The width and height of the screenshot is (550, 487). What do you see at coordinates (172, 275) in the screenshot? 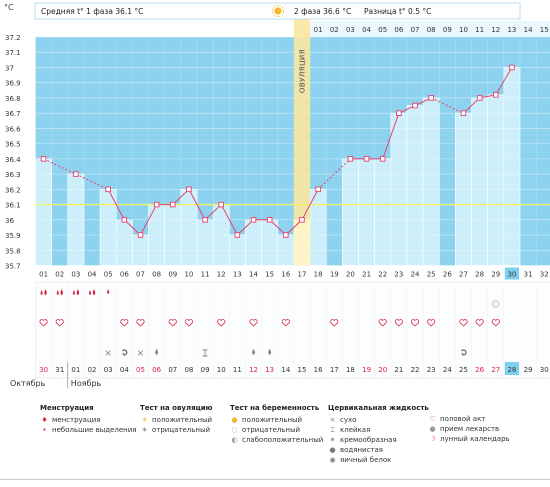
I see `cycle-day-label: 09` at bounding box center [172, 275].